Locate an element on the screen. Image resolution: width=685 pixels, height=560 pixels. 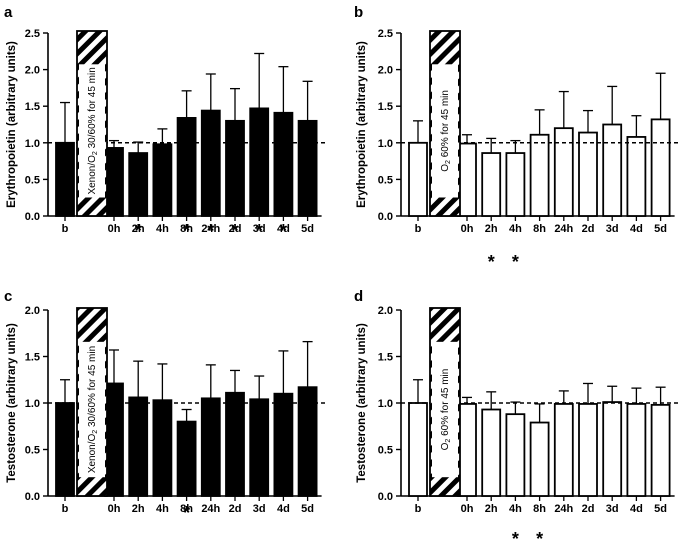
panel-letter: b is located at coordinates (358, 12).